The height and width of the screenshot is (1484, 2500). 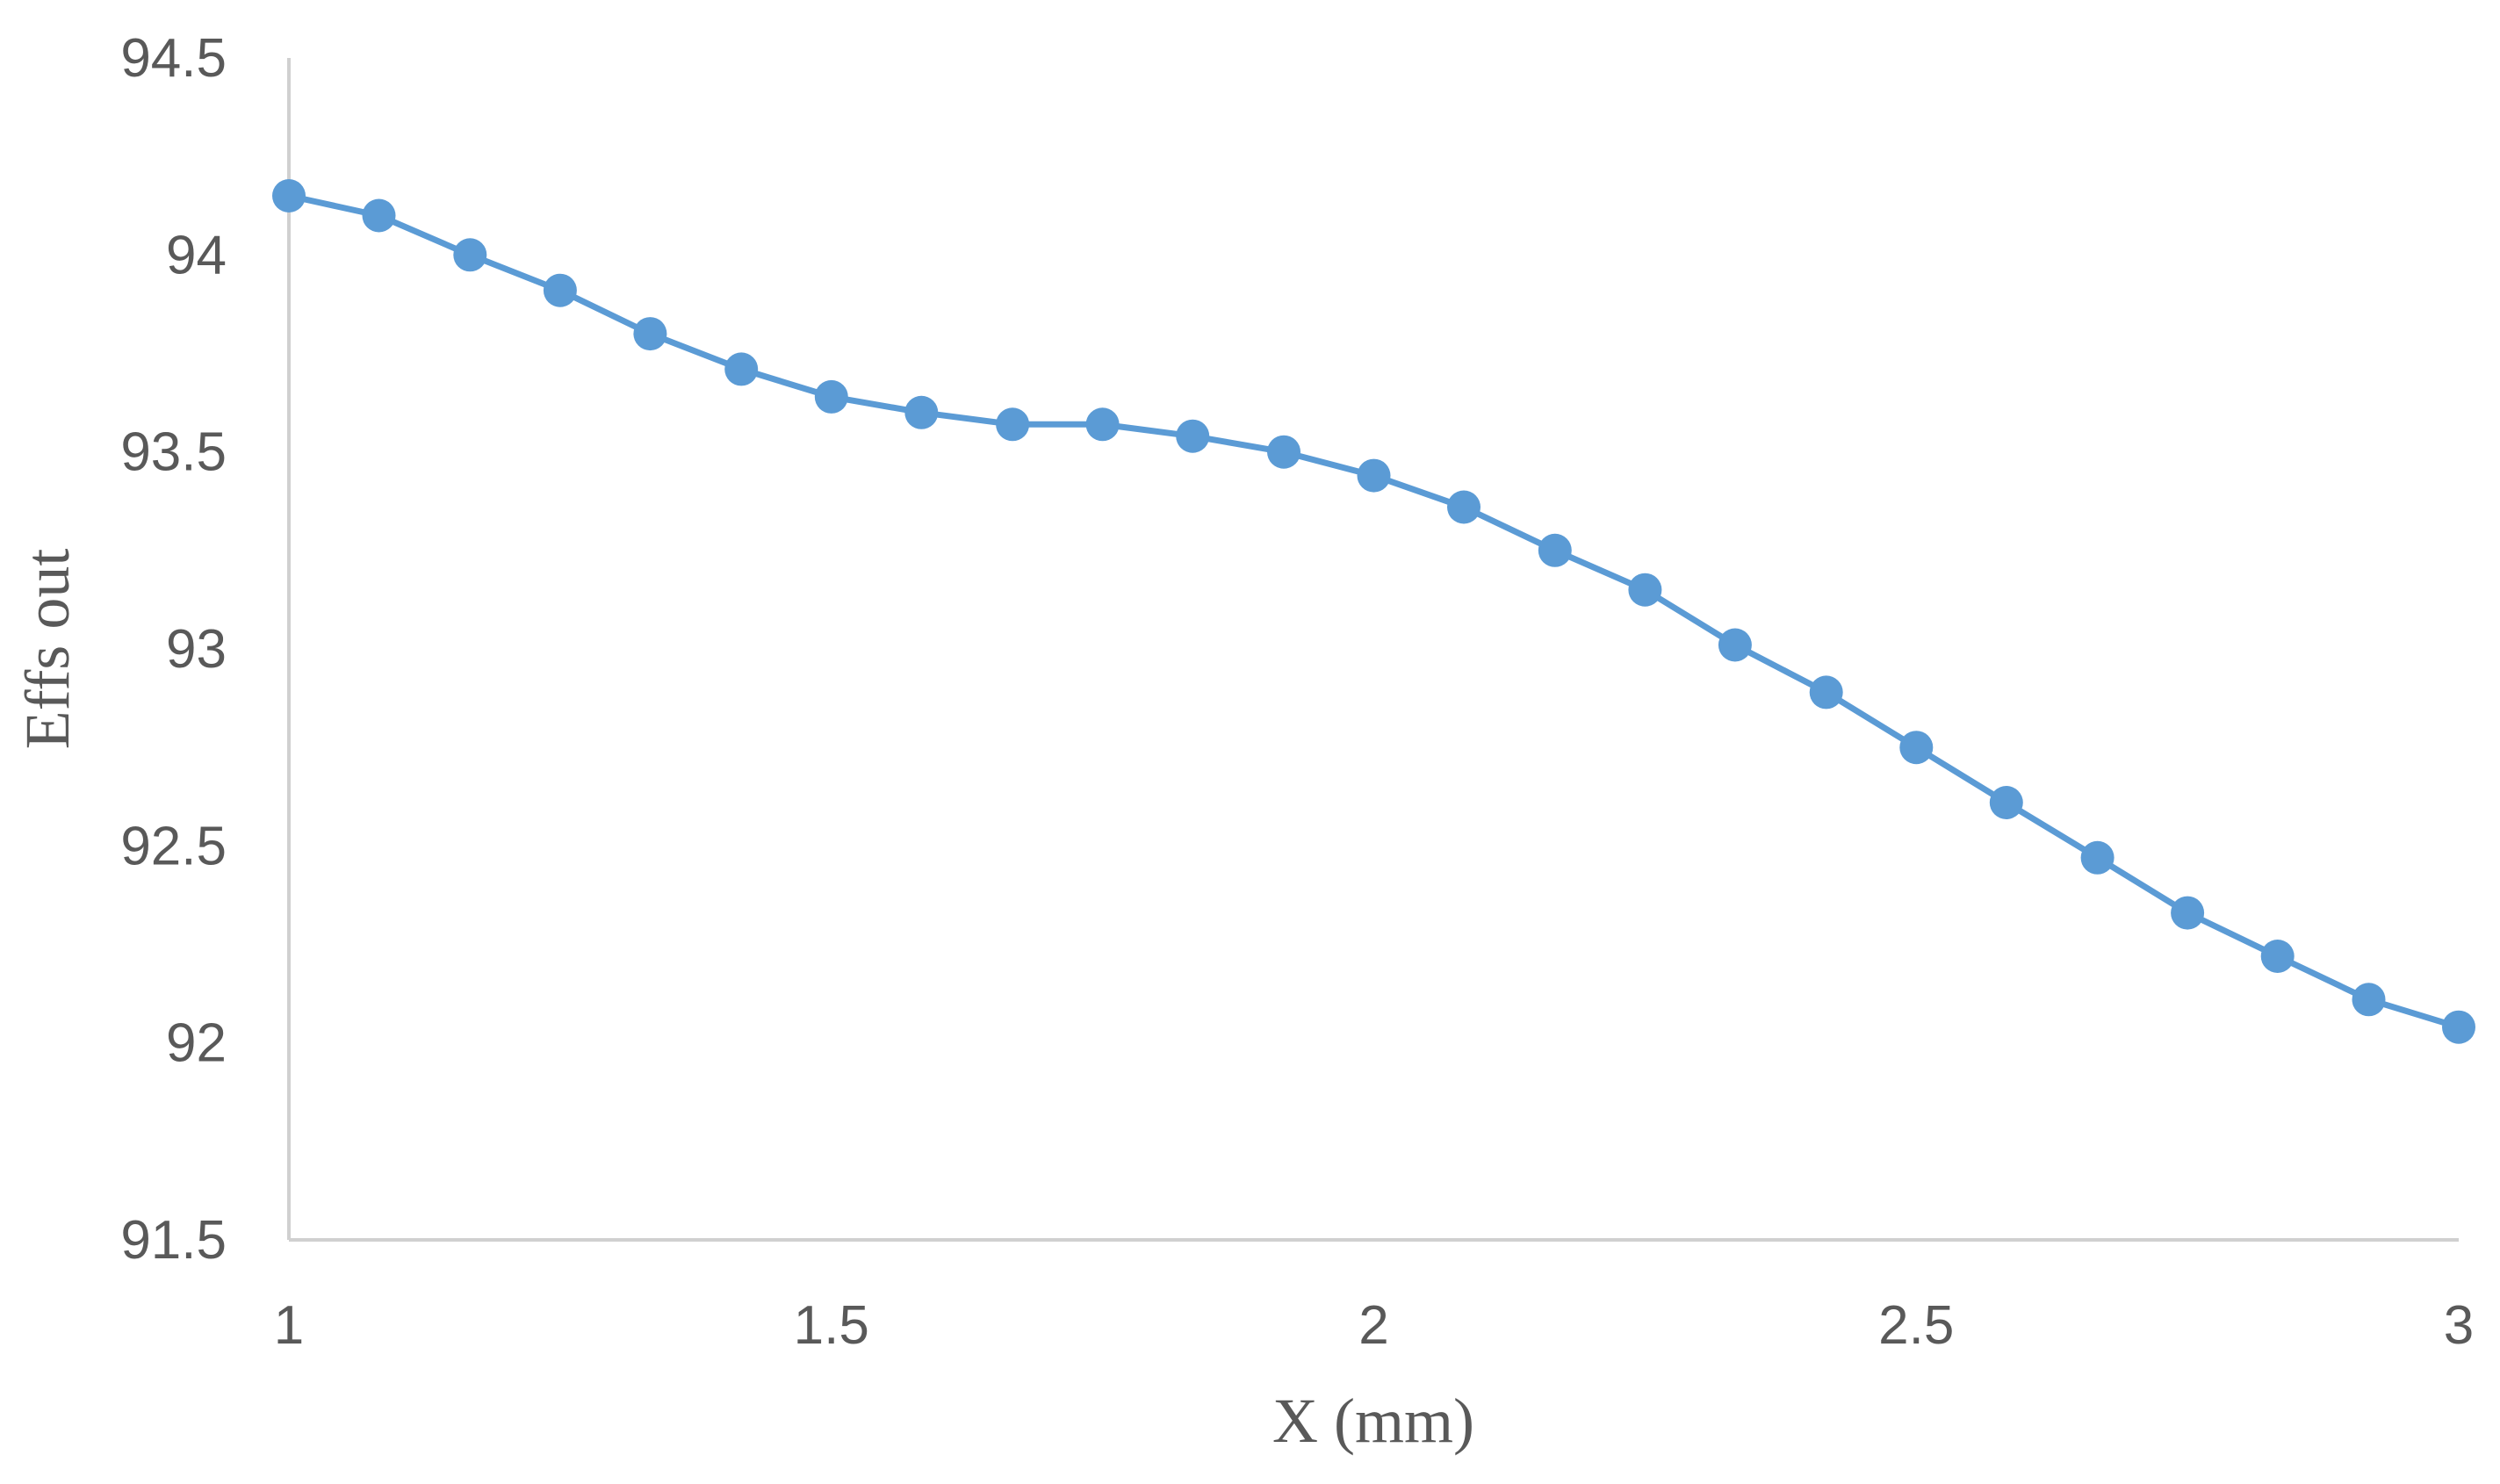 What do you see at coordinates (1373, 1421) in the screenshot?
I see `x-axis-title: X (mm)` at bounding box center [1373, 1421].